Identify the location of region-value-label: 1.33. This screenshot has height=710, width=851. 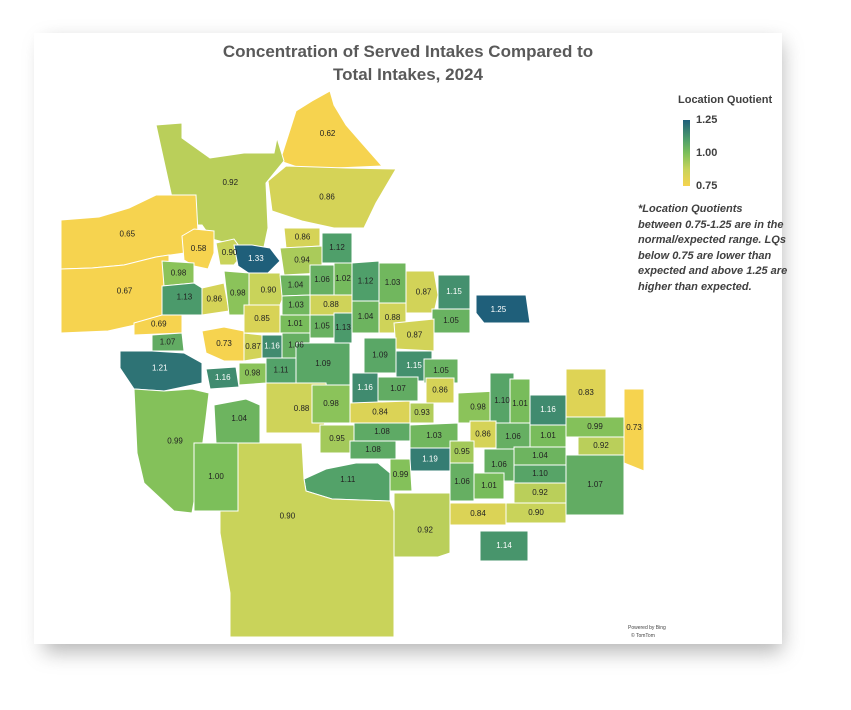
(256, 258).